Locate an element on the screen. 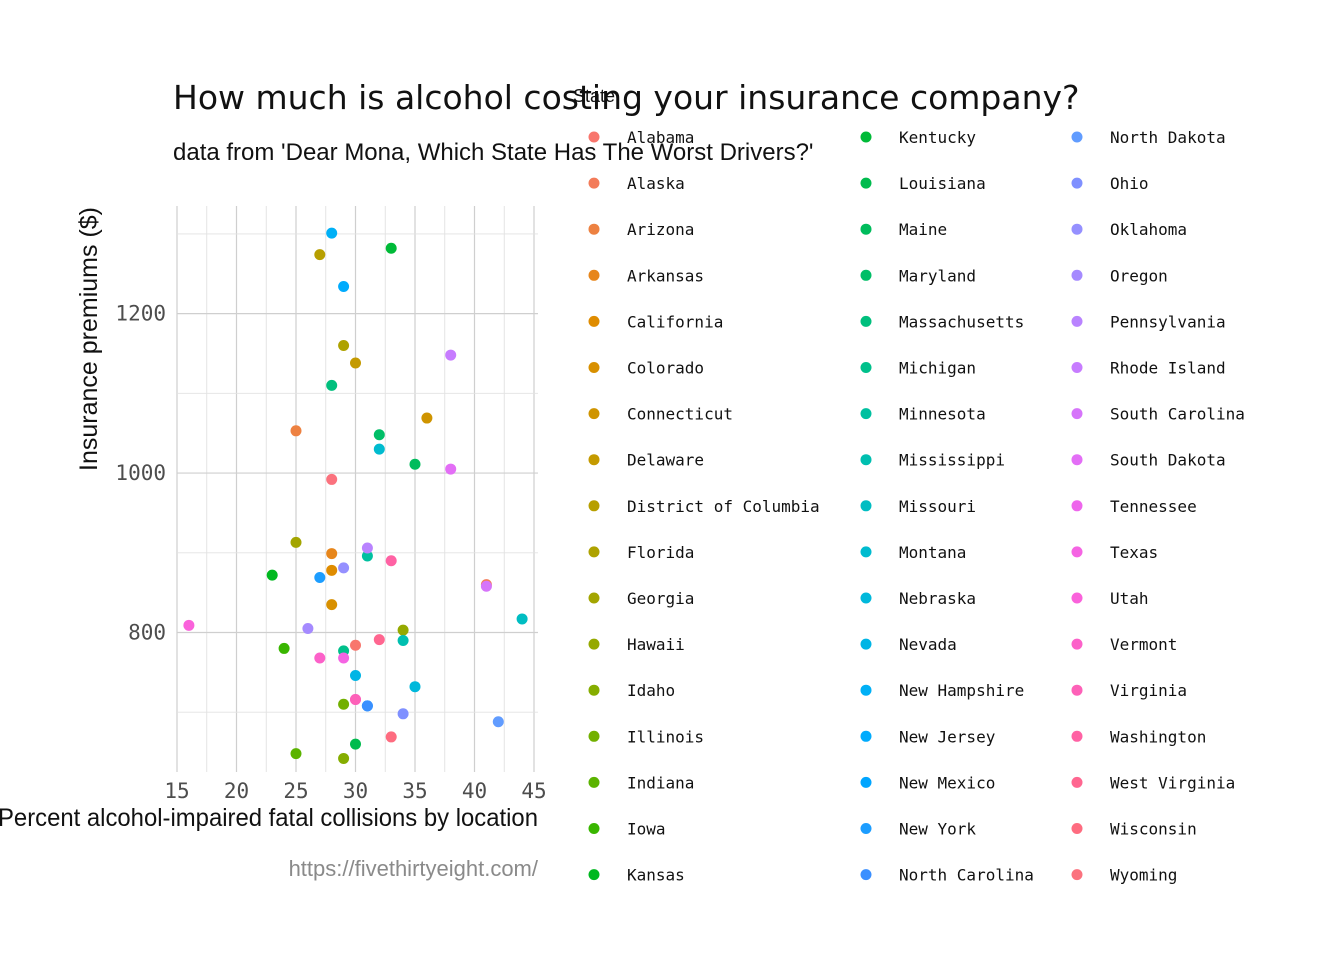 This screenshot has height=960, width=1344. legend-label: Rhode Island is located at coordinates (1168, 368).